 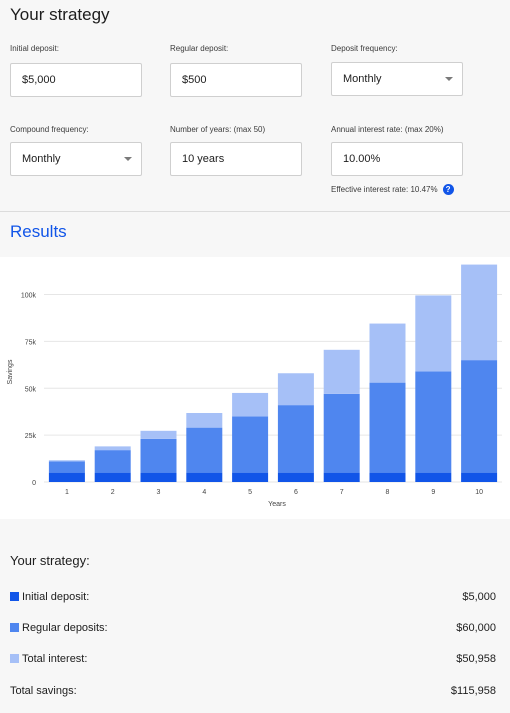 What do you see at coordinates (31, 389) in the screenshot?
I see `y-tick-label: 50k` at bounding box center [31, 389].